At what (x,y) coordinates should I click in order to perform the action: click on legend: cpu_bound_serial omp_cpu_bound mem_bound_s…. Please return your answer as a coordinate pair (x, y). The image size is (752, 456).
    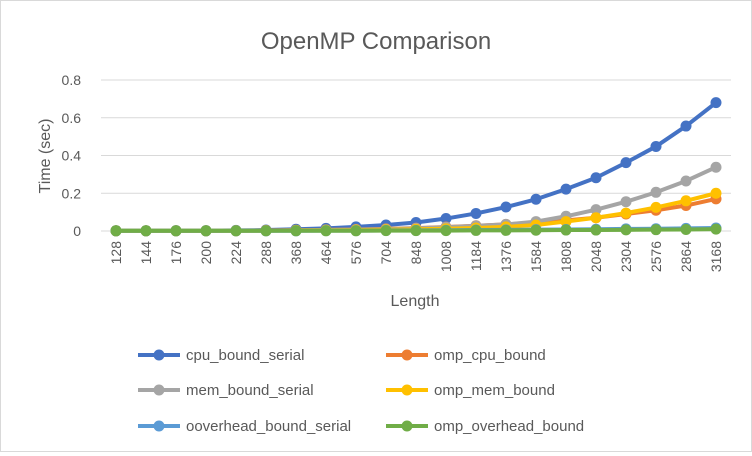
    Looking at the image, I should click on (361, 391).